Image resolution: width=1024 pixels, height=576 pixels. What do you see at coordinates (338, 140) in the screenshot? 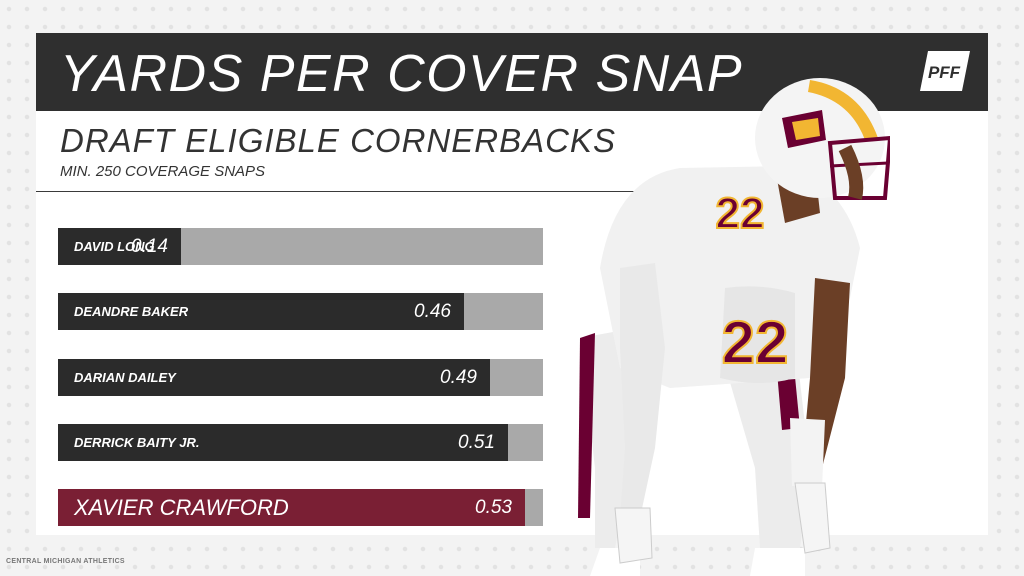
I see `chart-subtitle: DRAFT ELIGIBLE CORNERBACKS` at bounding box center [338, 140].